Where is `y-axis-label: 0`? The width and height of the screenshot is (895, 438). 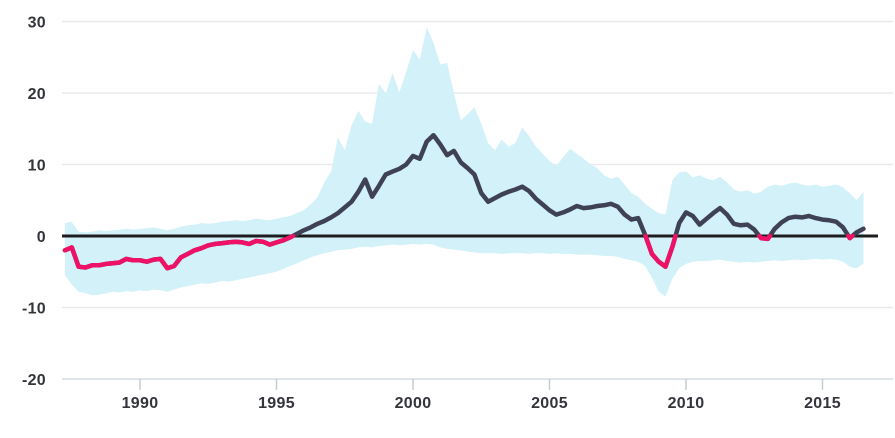
y-axis-label: 0 is located at coordinates (41, 237).